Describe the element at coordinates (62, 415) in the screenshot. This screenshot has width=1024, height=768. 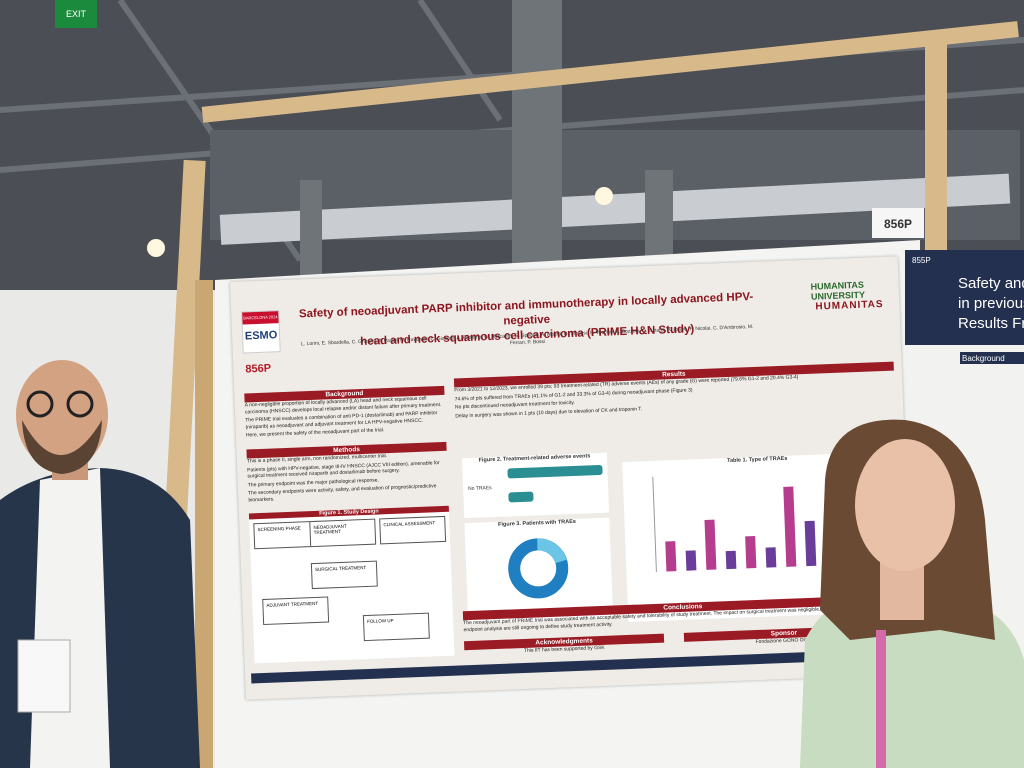
I see `head` at that location.